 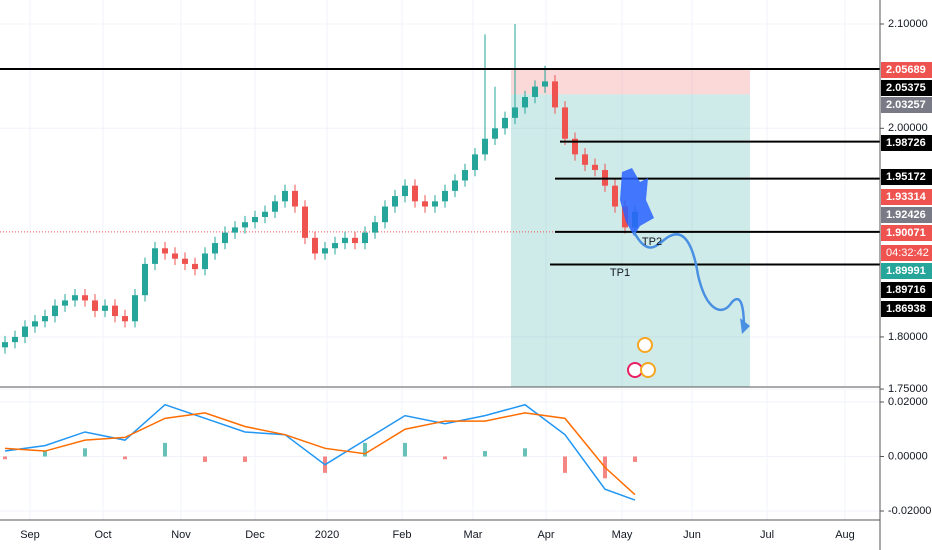 I want to click on x-tick-label: Sep, so click(x=30, y=535).